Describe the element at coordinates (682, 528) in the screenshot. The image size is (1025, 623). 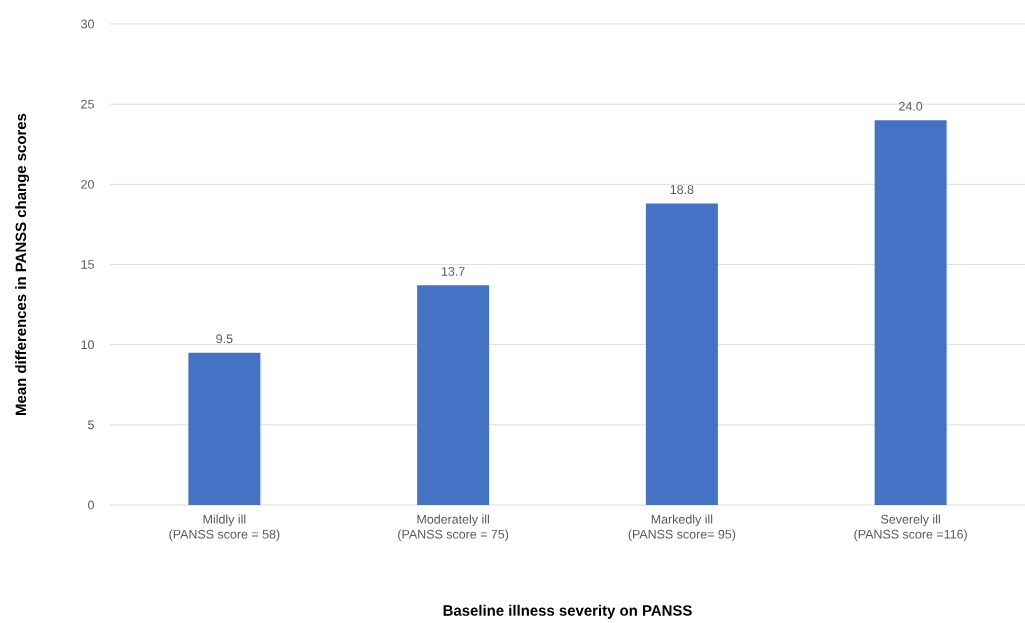
I see `x-tick-label: Markedly ill (PANSS score= 95)` at that location.